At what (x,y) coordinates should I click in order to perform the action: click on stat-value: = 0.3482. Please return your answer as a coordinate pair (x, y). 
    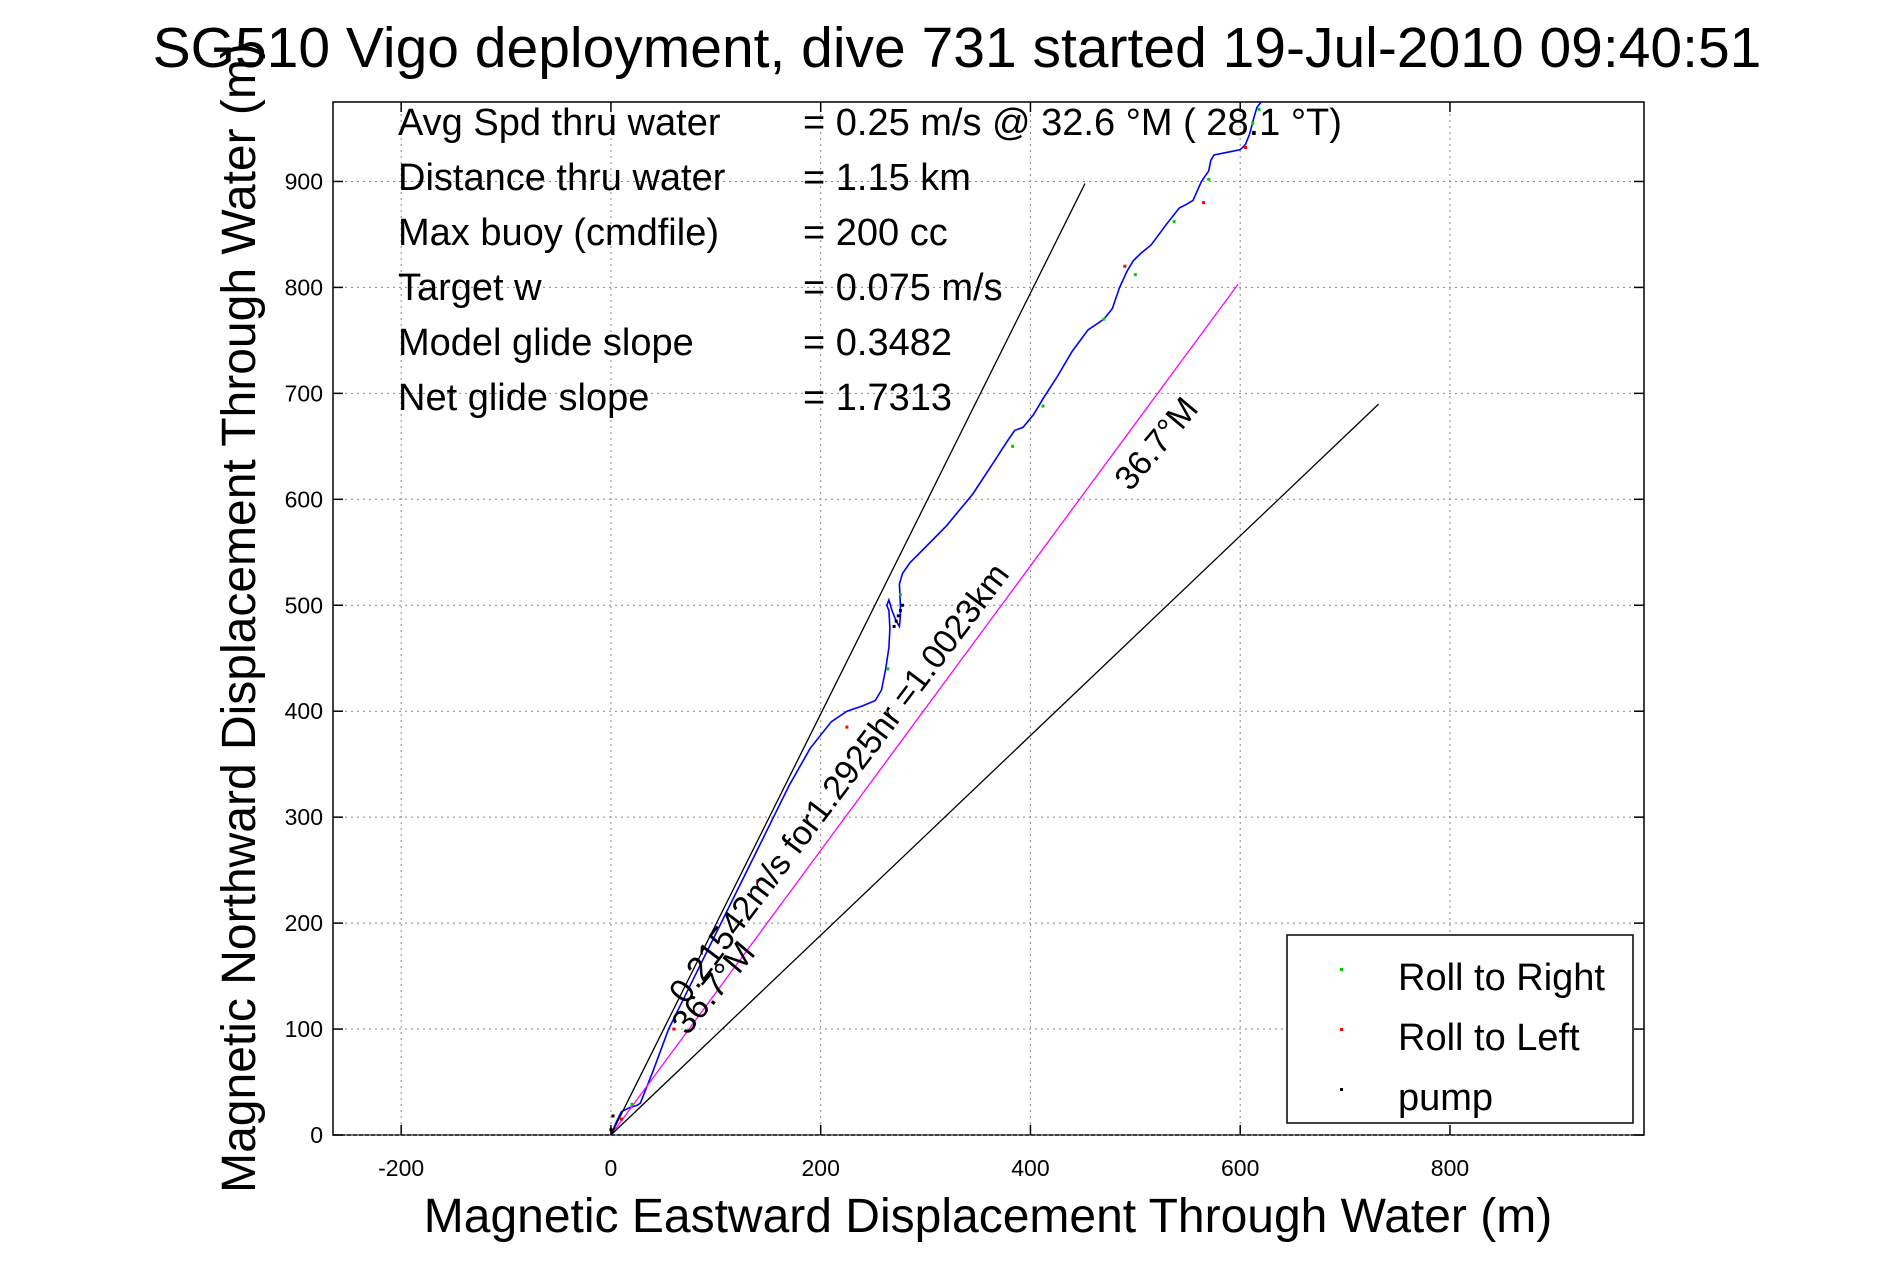
    Looking at the image, I should click on (877, 343).